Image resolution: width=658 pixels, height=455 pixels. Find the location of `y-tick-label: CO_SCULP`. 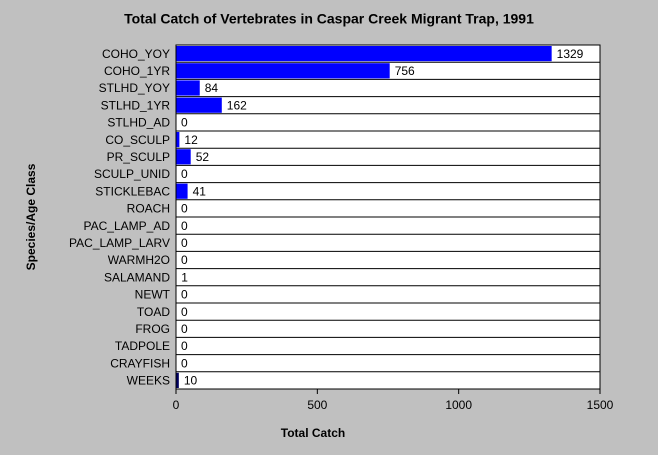

y-tick-label: CO_SCULP is located at coordinates (137, 140).